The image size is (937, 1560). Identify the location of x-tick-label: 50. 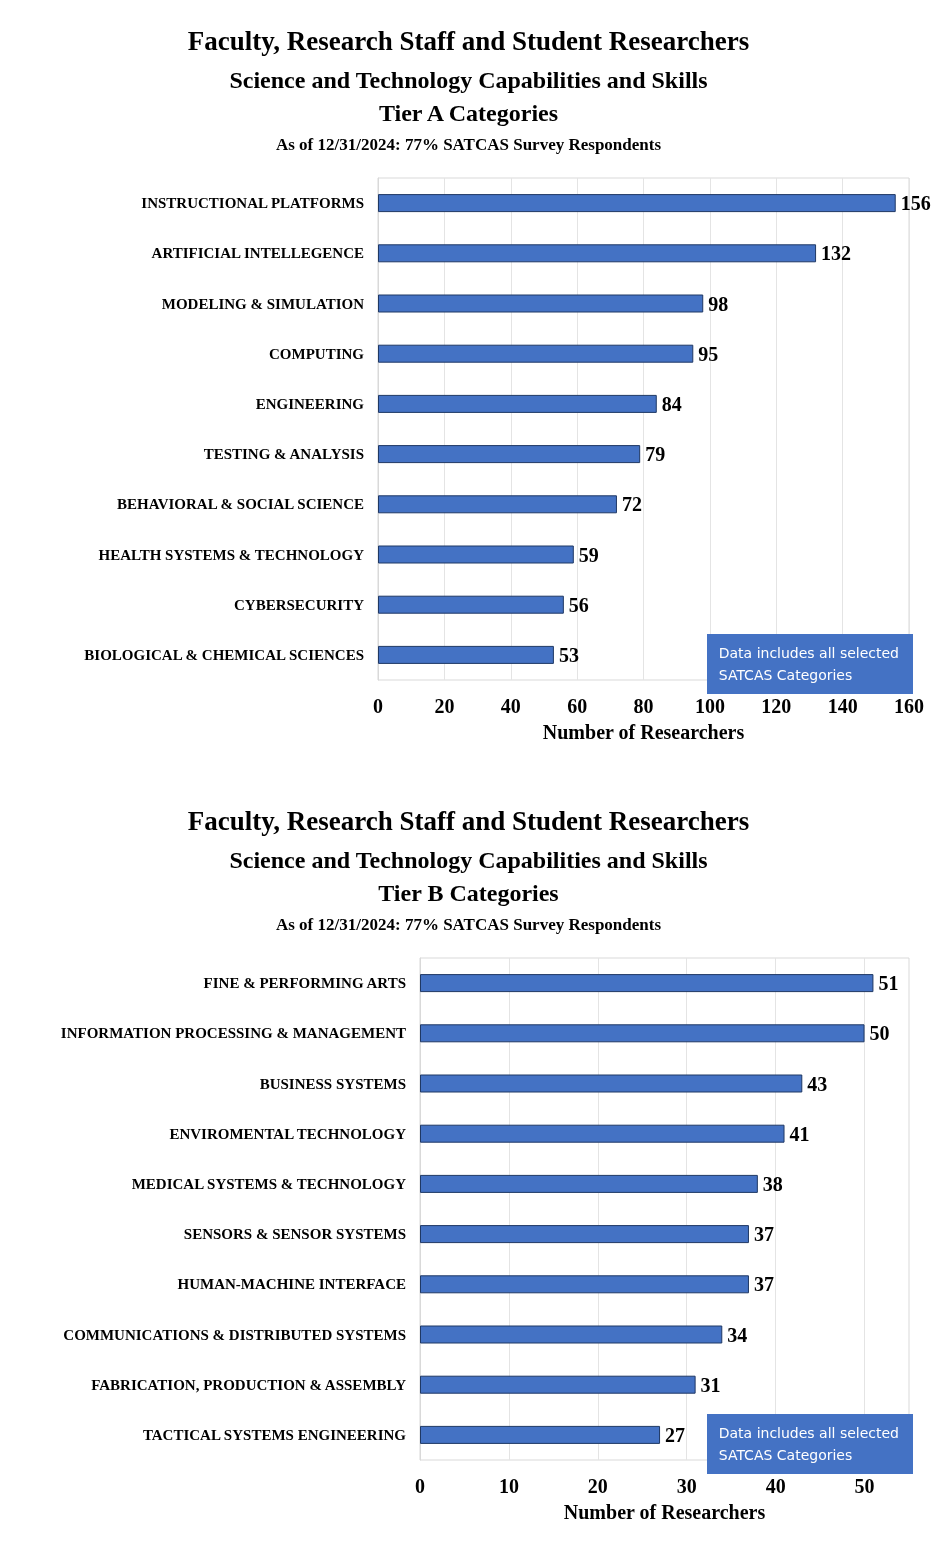
(864, 1486).